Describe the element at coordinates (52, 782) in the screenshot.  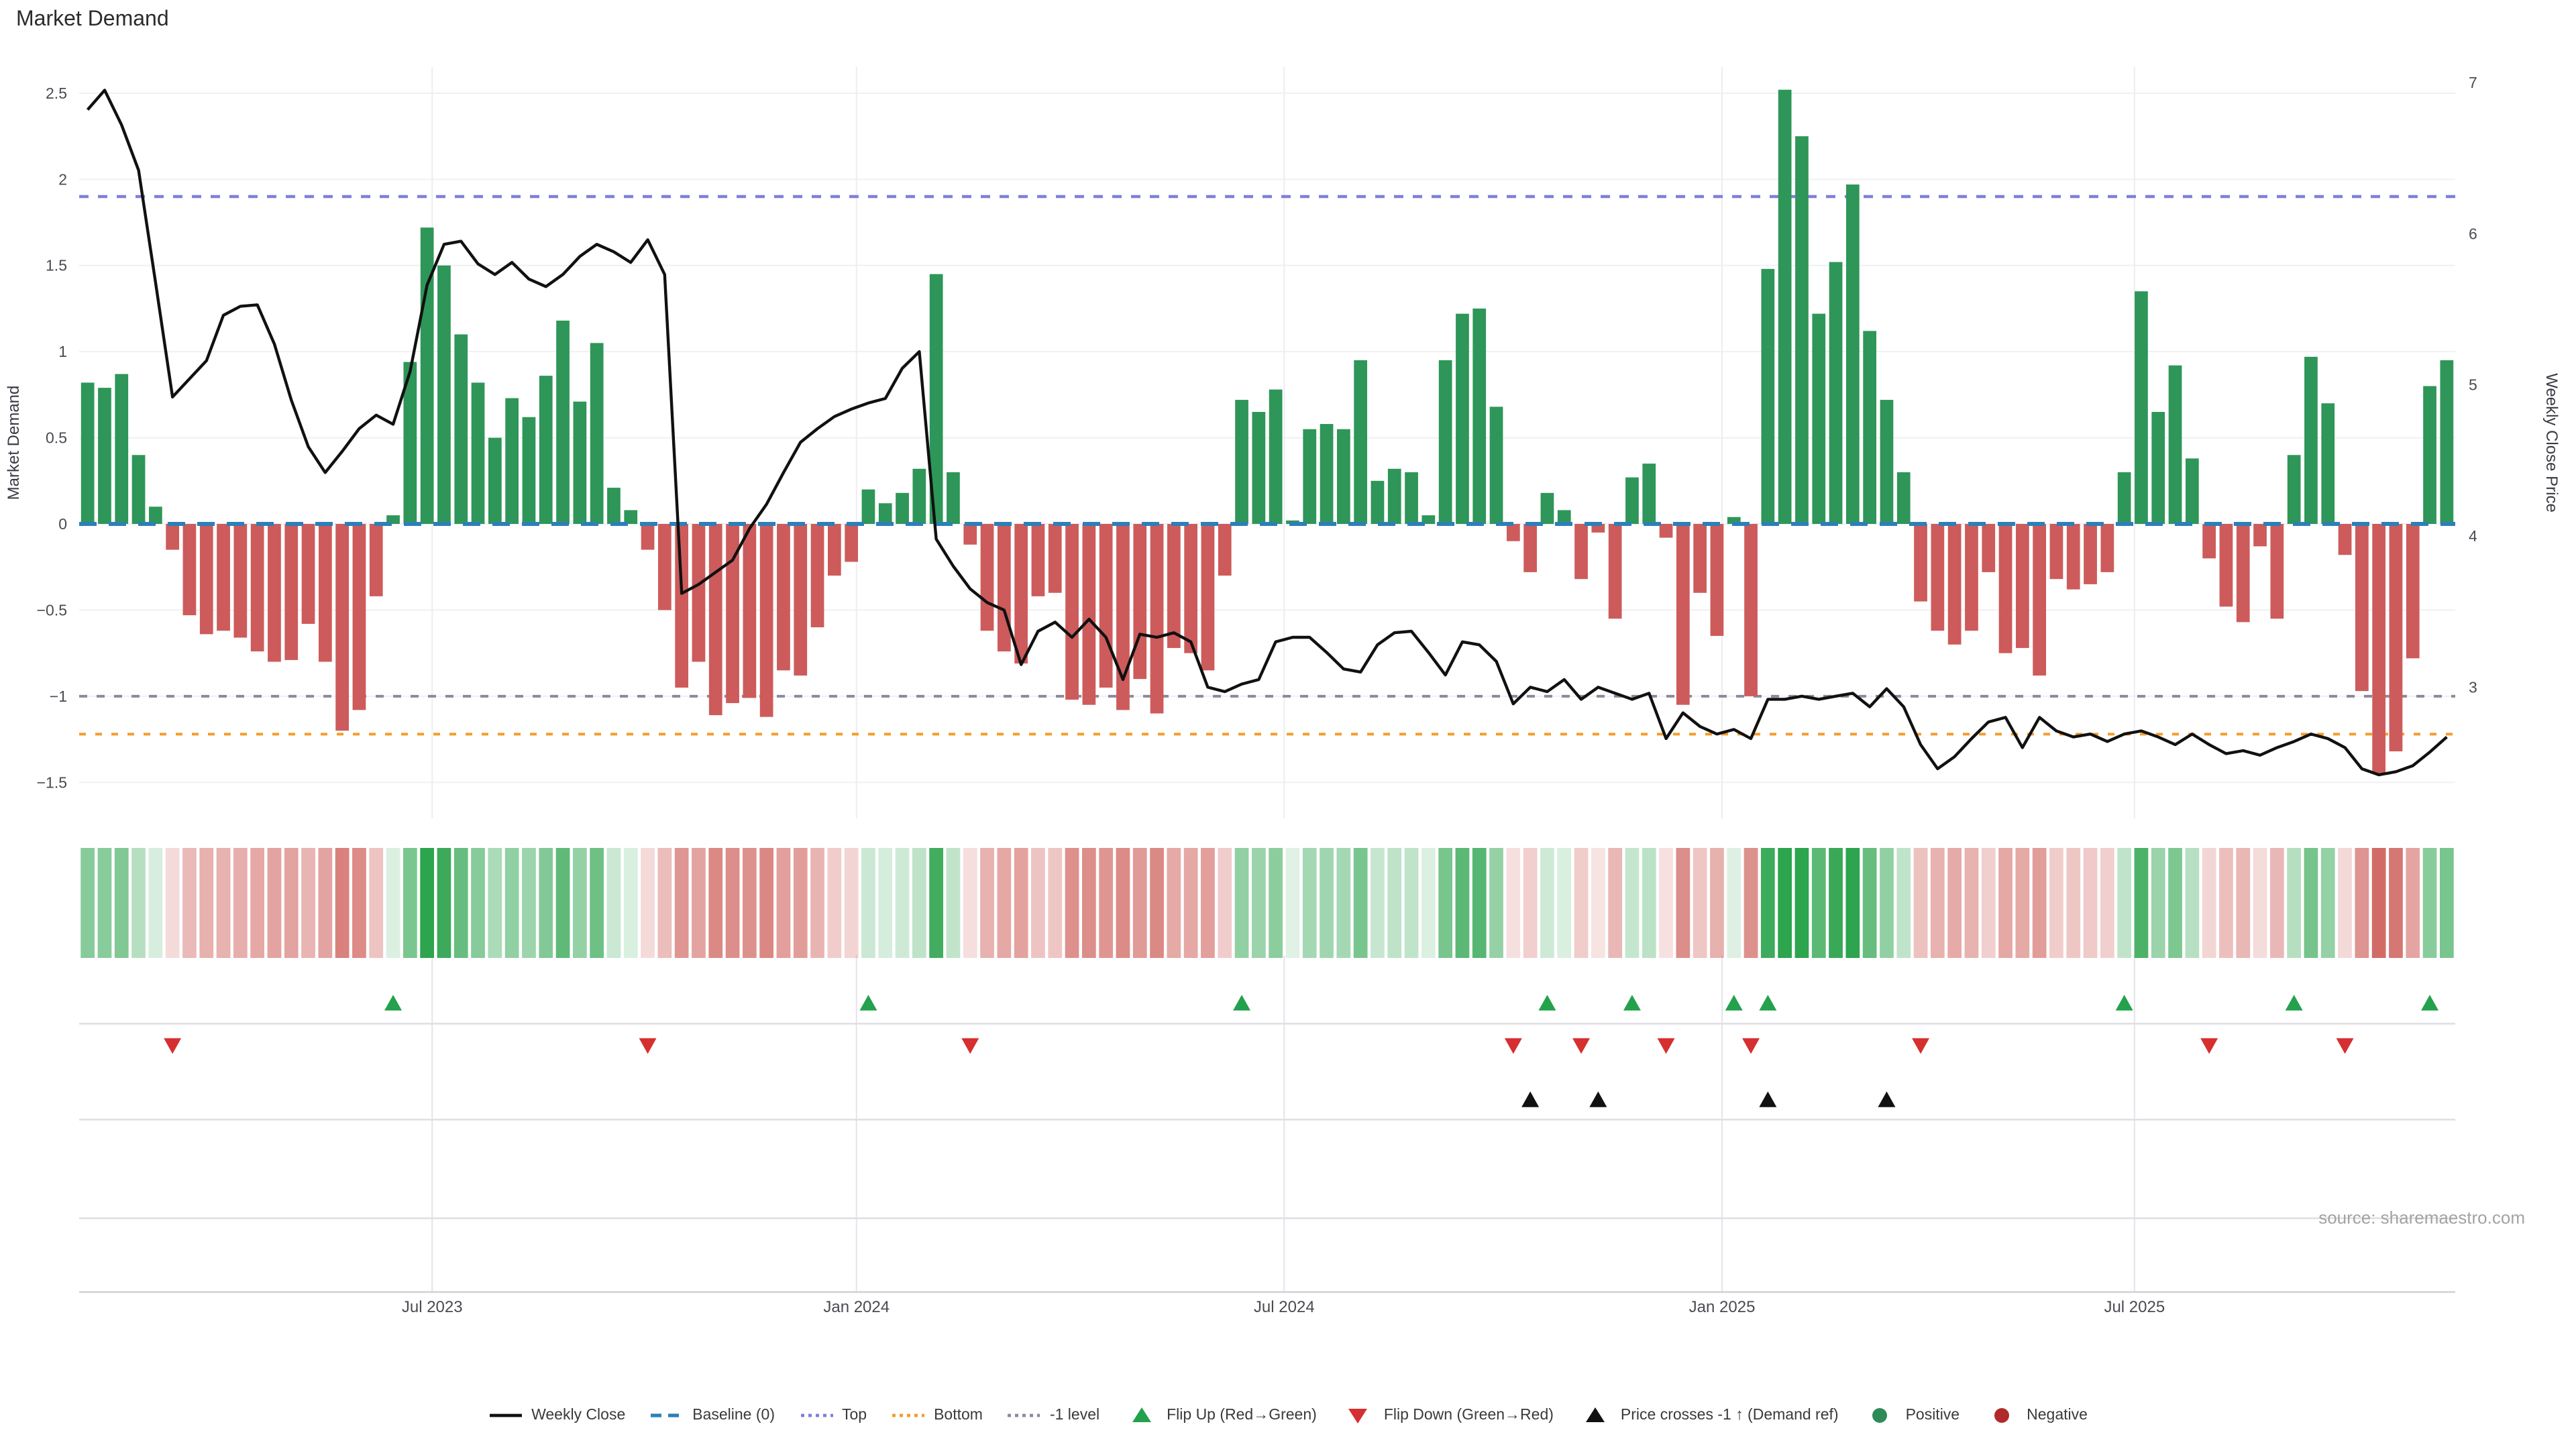
I see `svg-text: −1.5` at that location.